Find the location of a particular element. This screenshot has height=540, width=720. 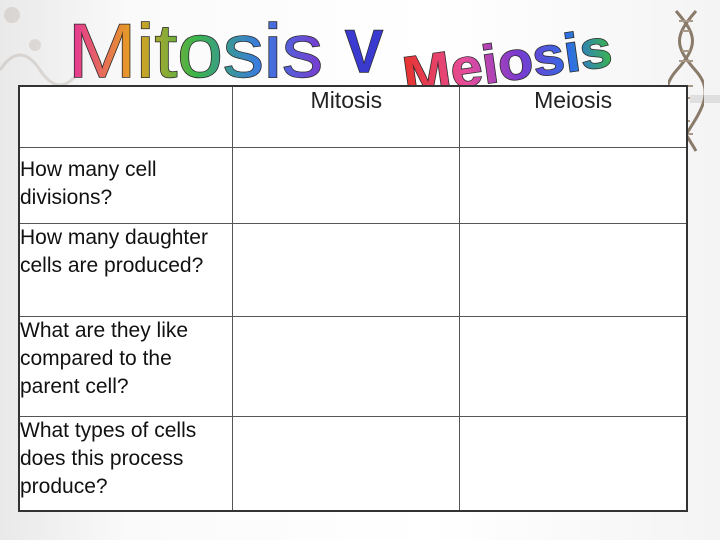

table-header-row: Mitosis Meiosis is located at coordinates (353, 116).